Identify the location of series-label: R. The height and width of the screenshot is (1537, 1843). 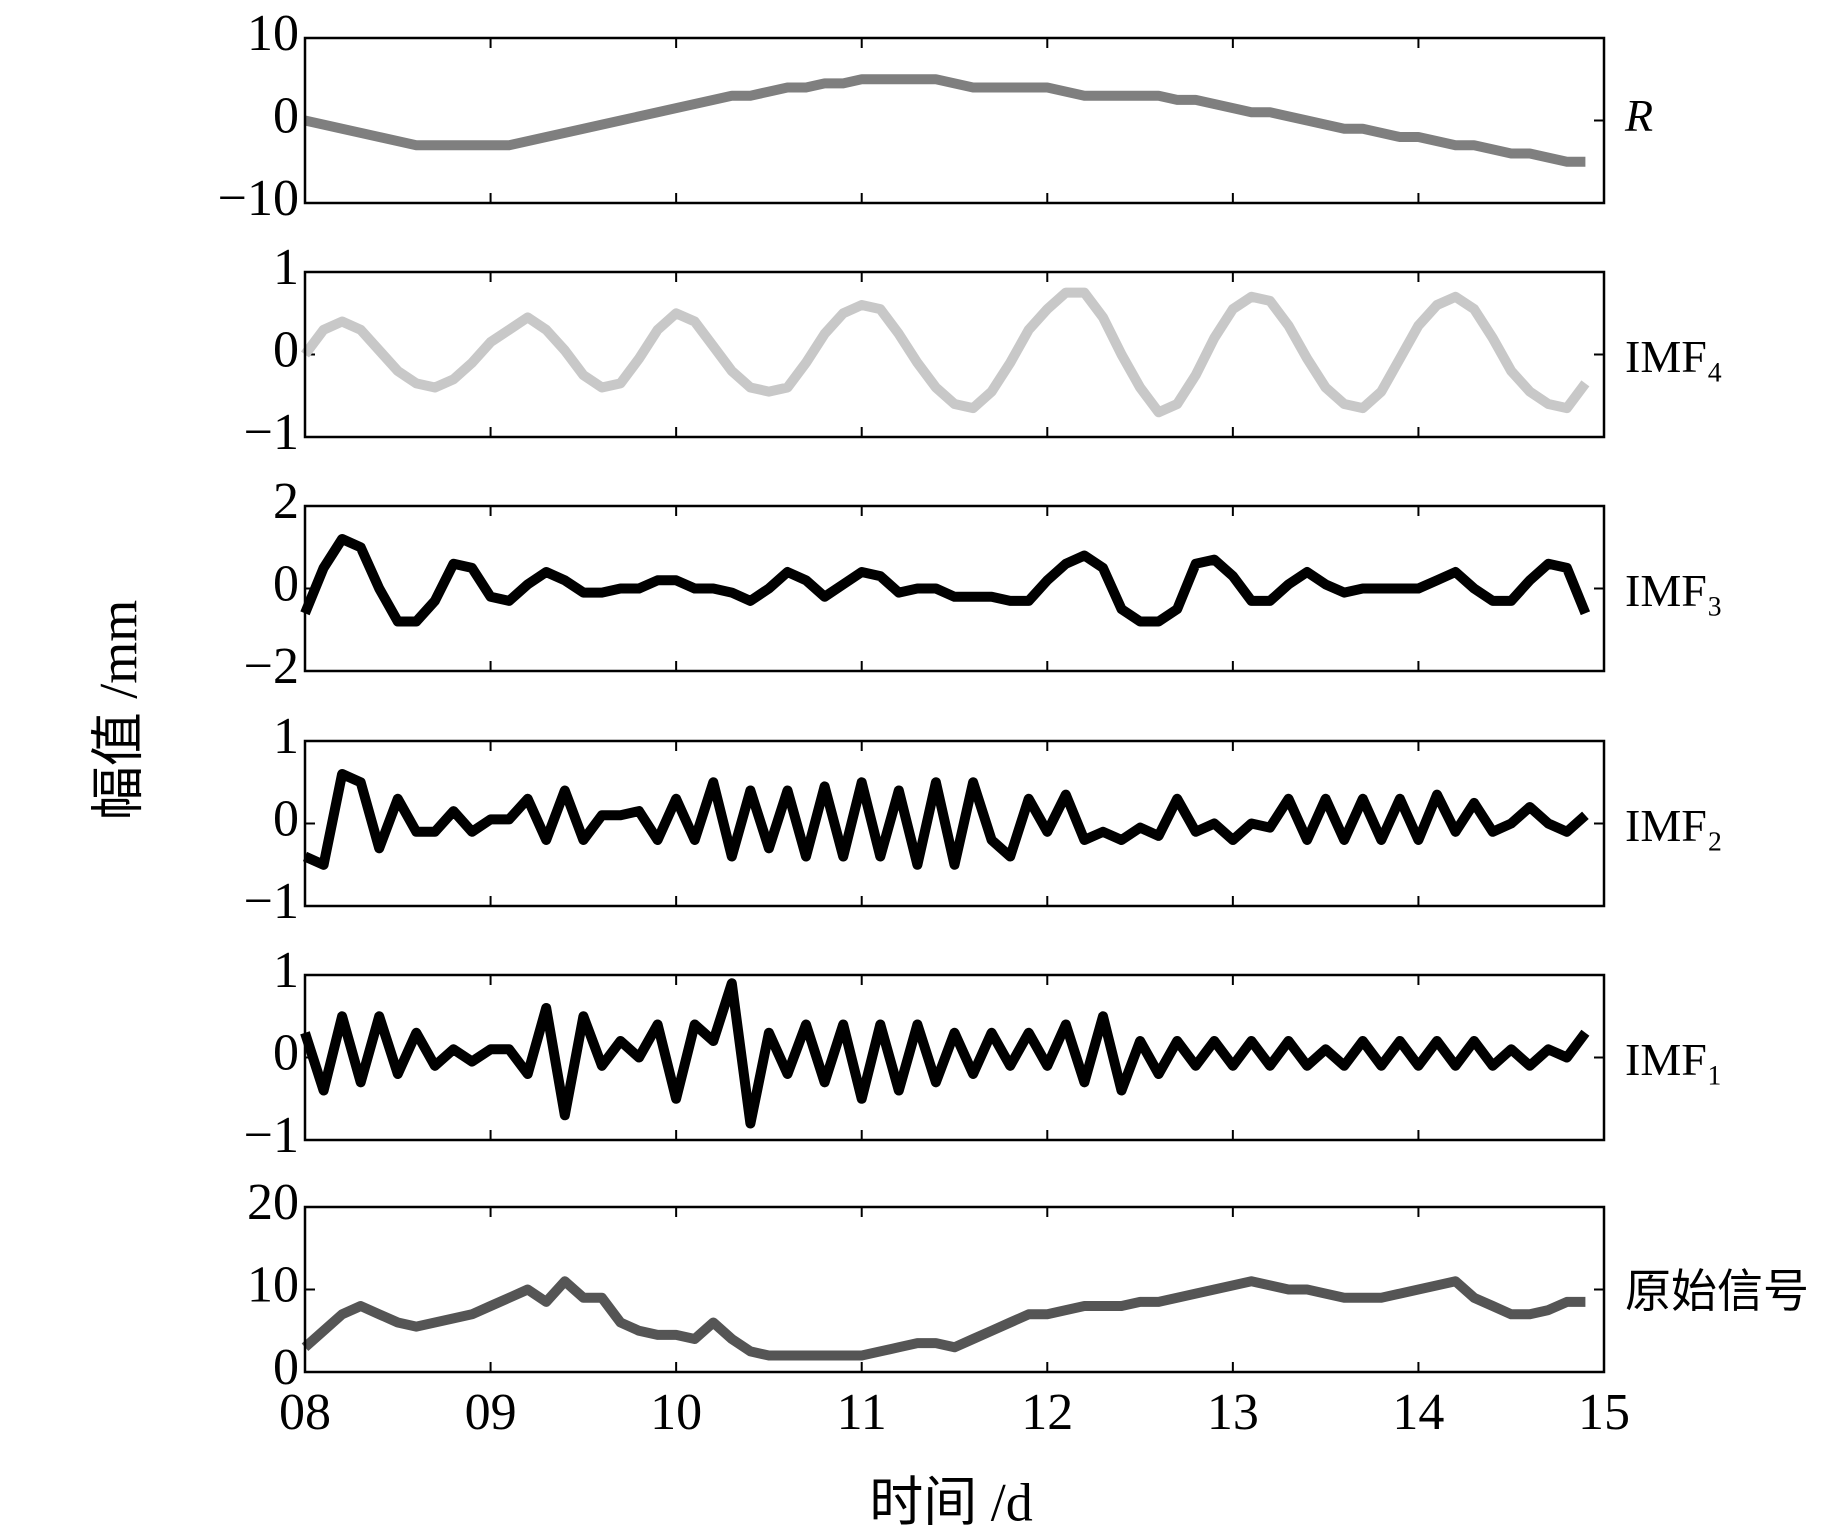
(1638, 115).